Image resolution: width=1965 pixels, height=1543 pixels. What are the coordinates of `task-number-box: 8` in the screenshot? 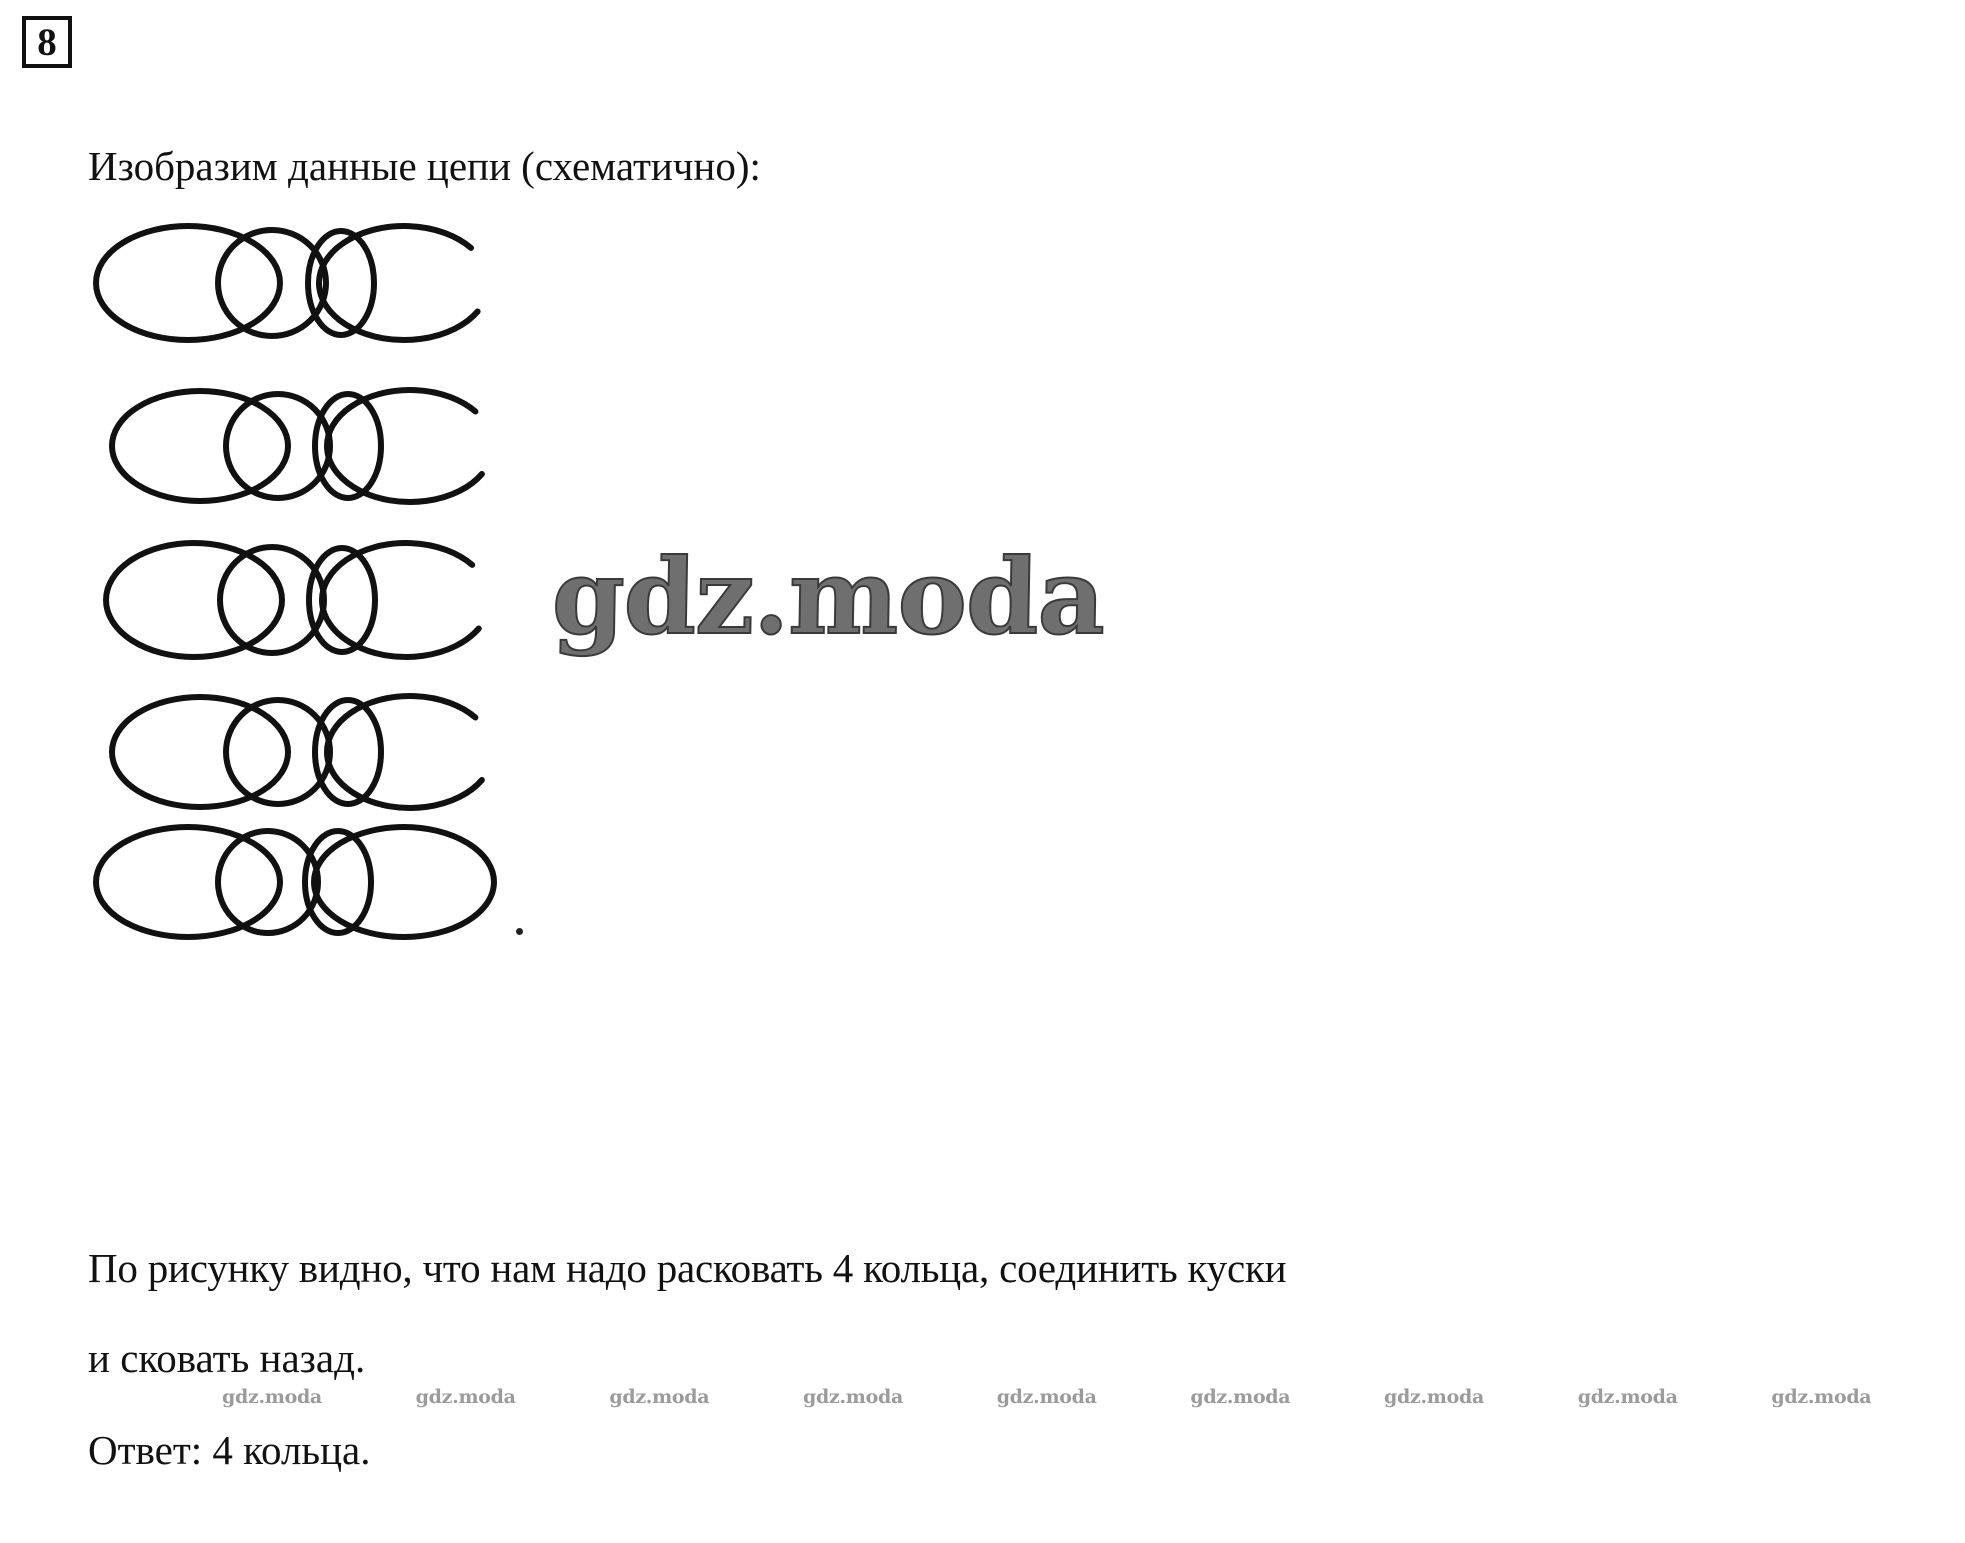 It's located at (47, 42).